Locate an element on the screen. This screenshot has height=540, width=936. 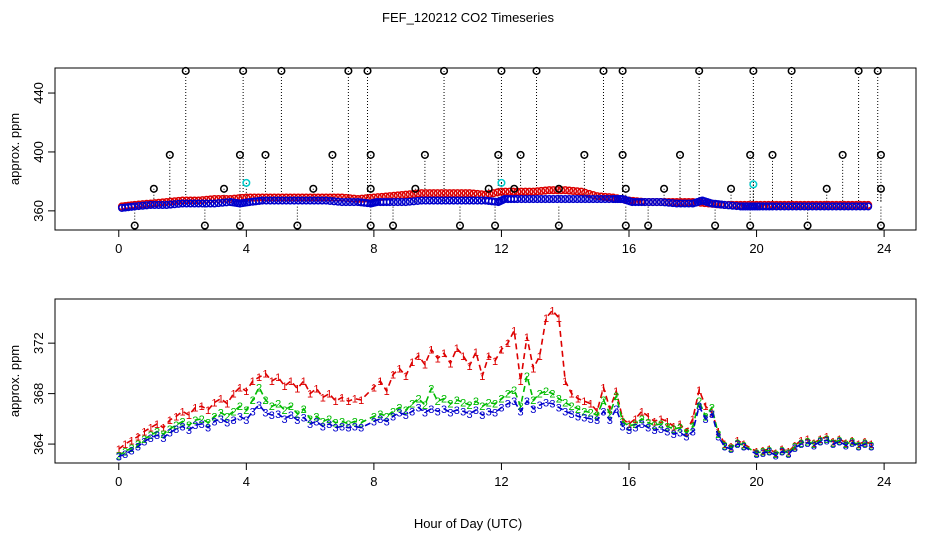
data-point-cyan is located at coordinates (246, 182).